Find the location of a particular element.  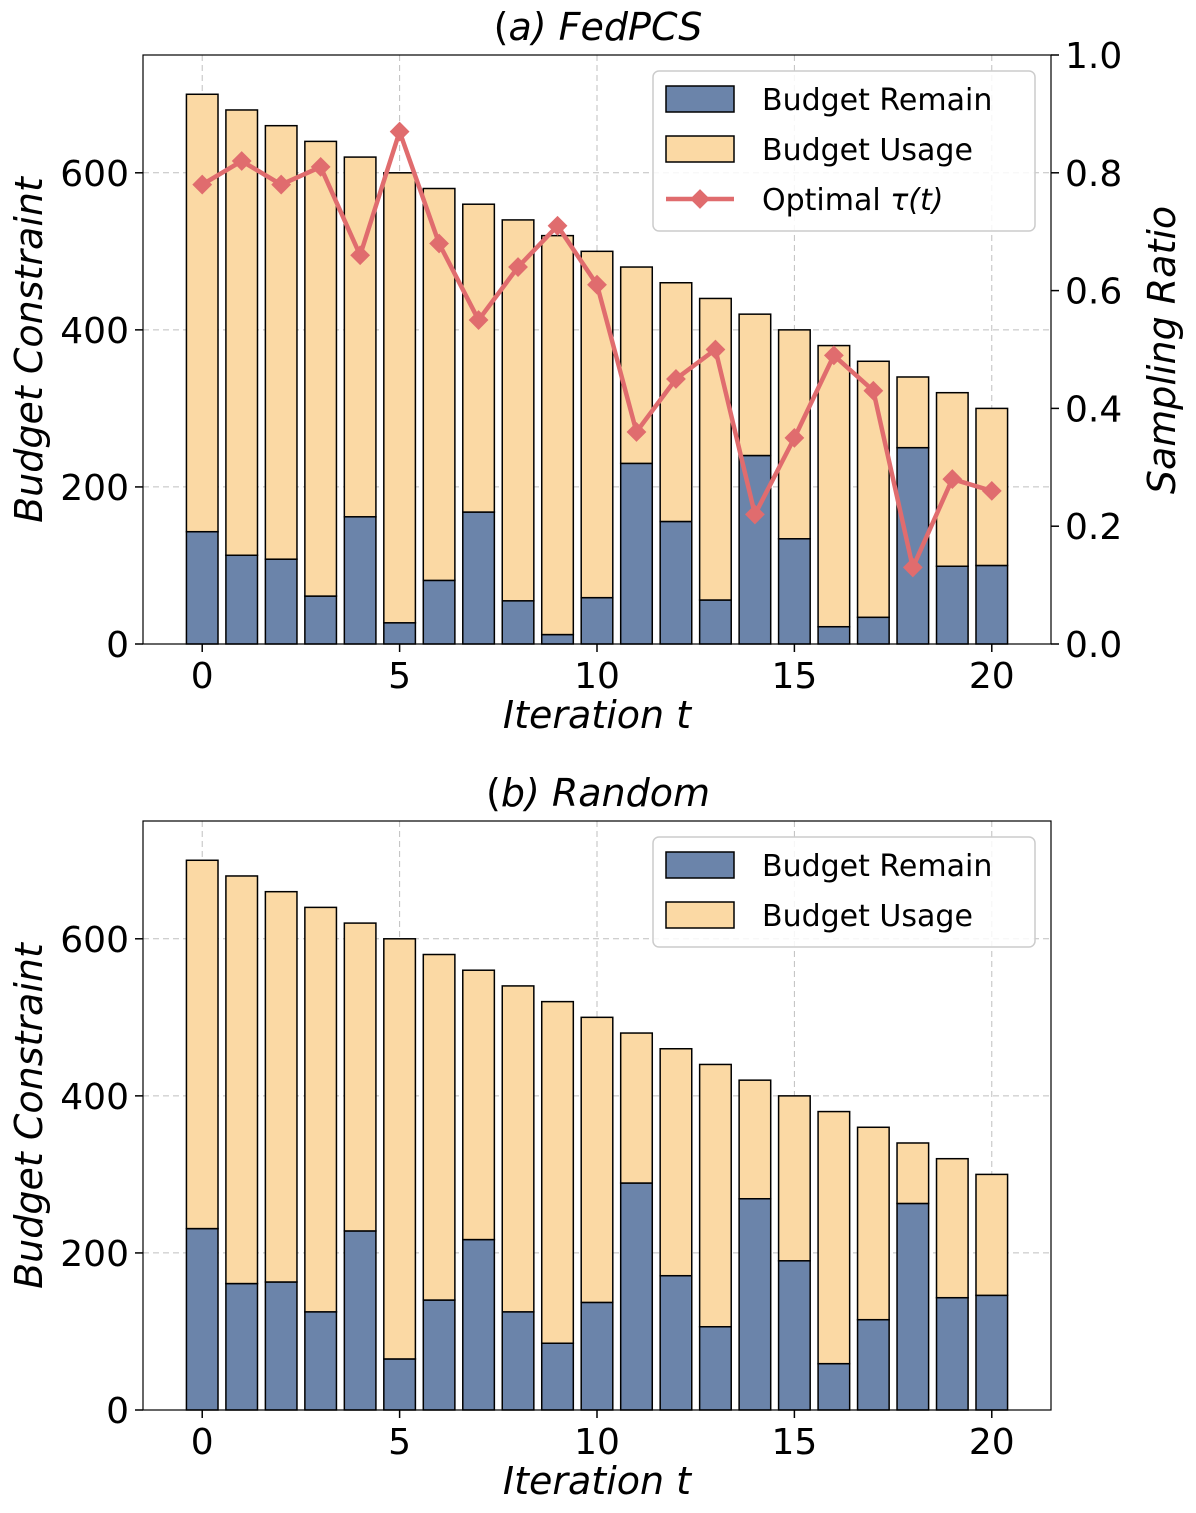

chart-a-legend: Budget Remain Budget Usage Optimal τ(t) is located at coordinates (844, 151).